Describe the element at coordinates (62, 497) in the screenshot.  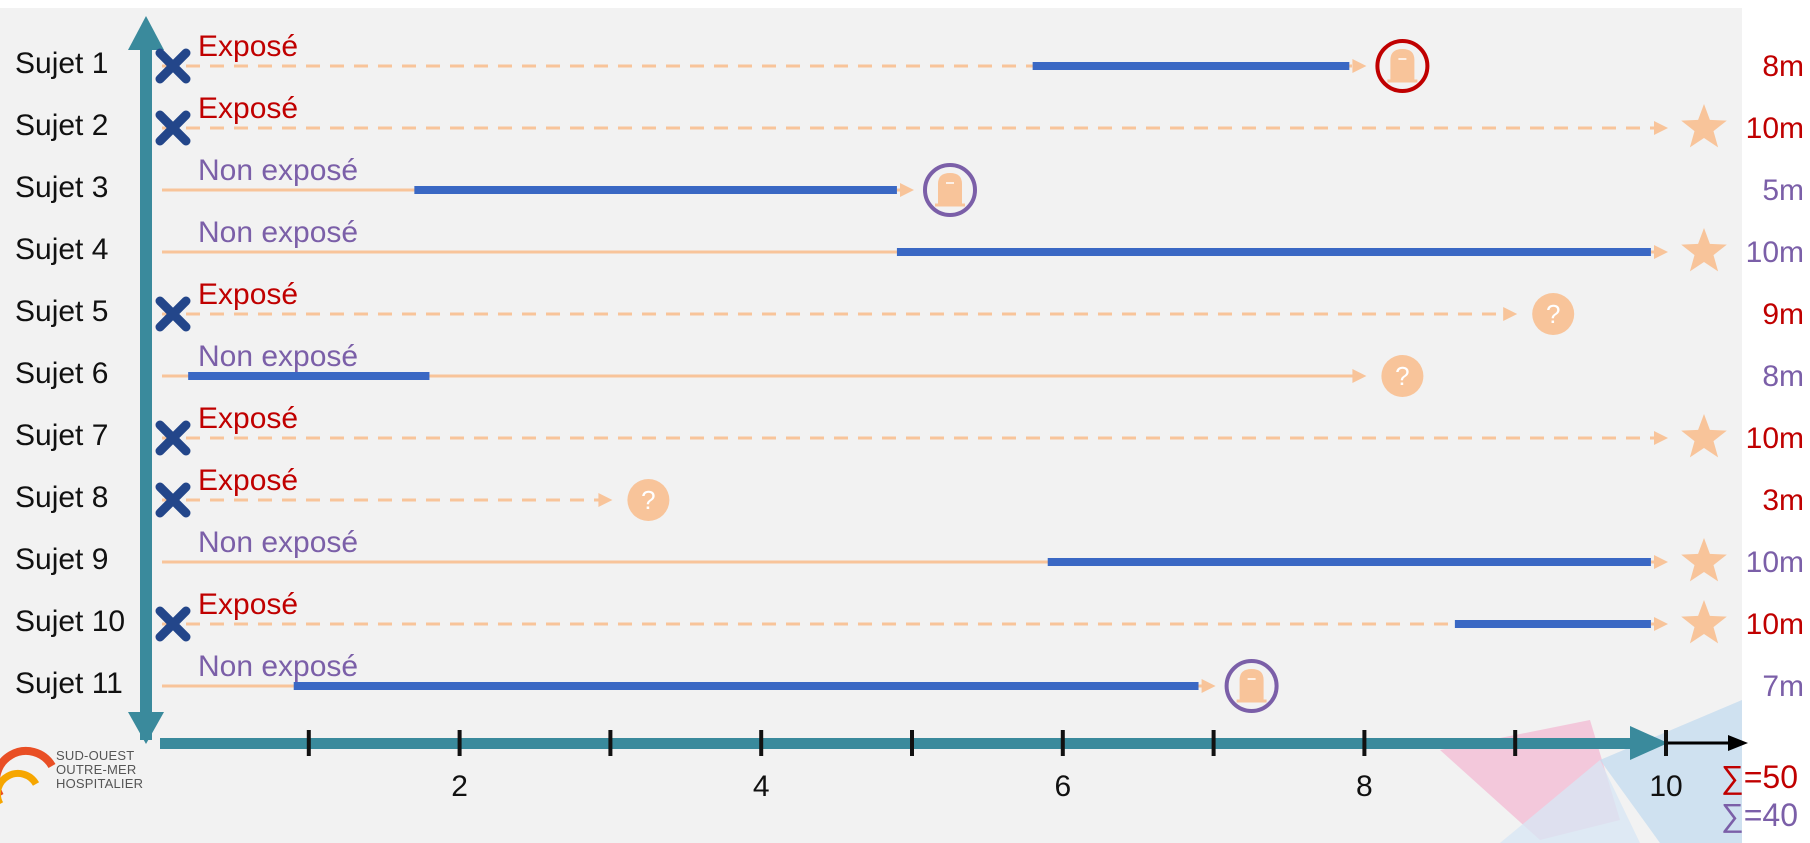
I see `subject-label: Sujet 8` at that location.